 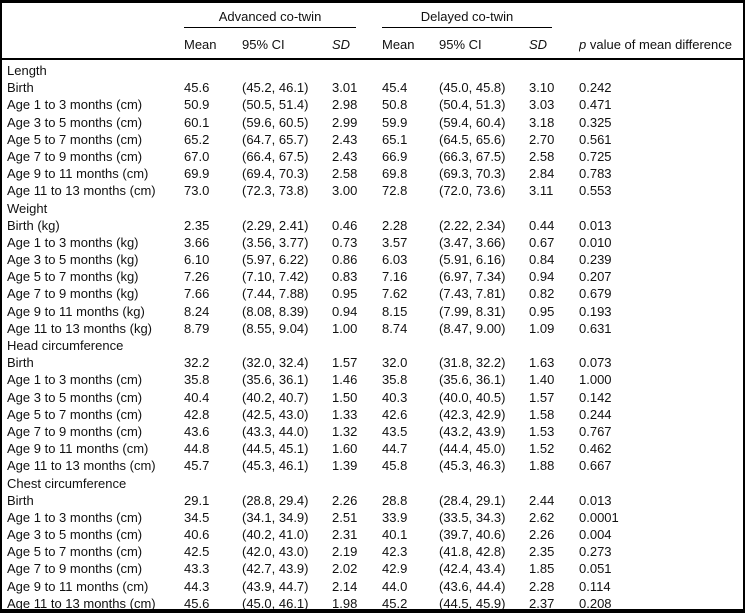 I want to click on advanced-sd: 2.31, so click(x=345, y=535).